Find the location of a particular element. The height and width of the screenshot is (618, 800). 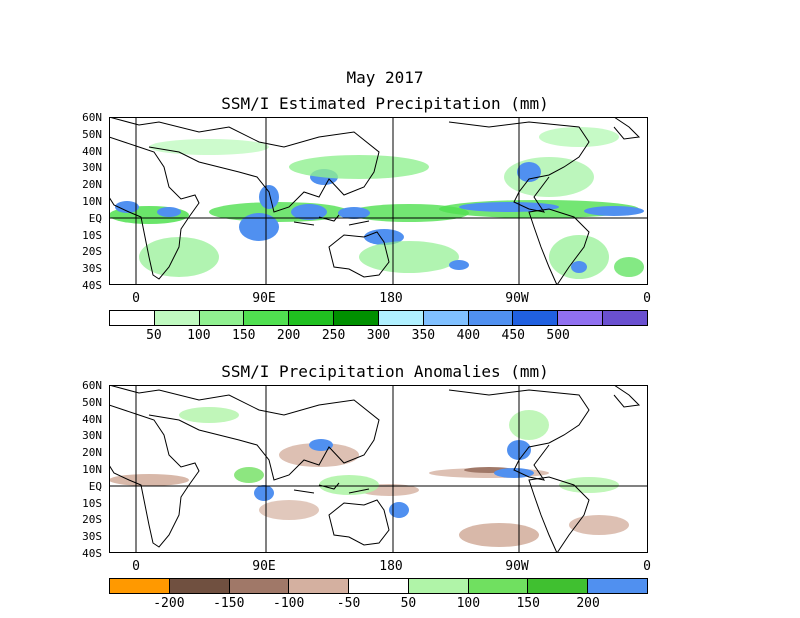

panel1-title: SSM/I Estimated Precipitation (mm) is located at coordinates (385, 103).